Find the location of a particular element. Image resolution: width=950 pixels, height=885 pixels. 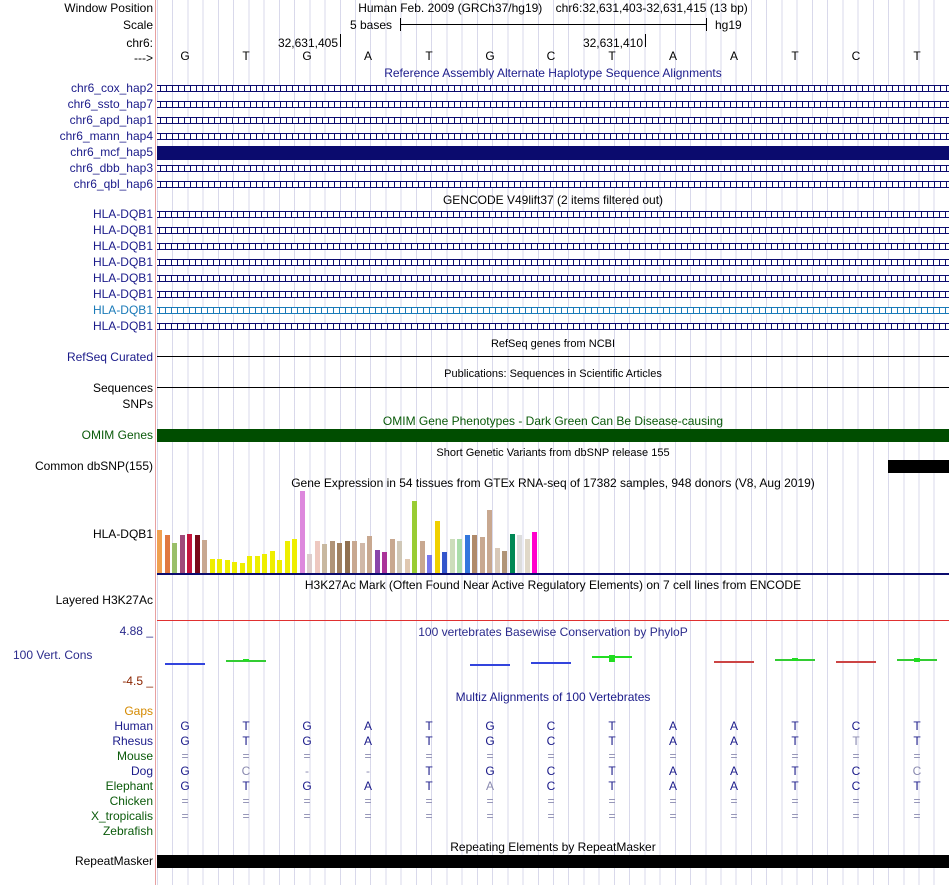

alt-haplotype-label: chr6_dbb_hap3 is located at coordinates (111, 168).